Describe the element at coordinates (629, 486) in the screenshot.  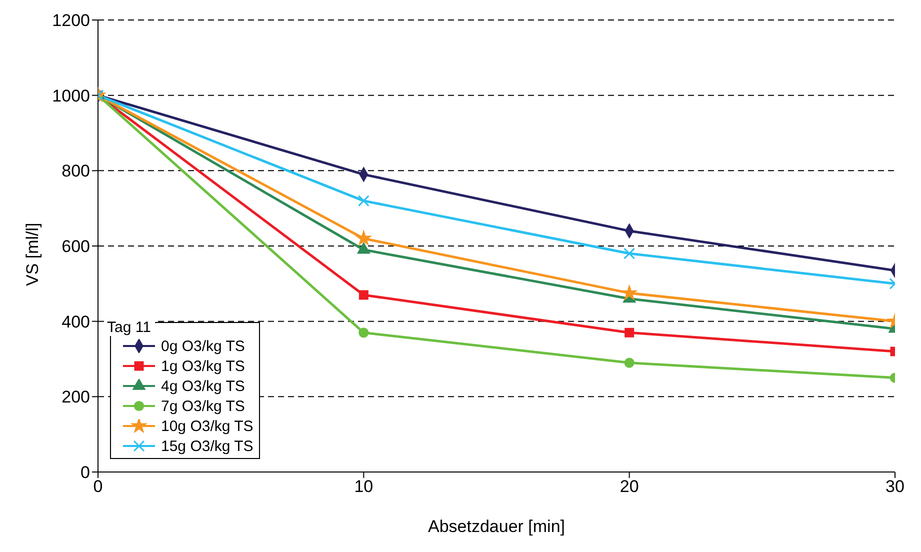
I see `x-tick-label: 20` at that location.